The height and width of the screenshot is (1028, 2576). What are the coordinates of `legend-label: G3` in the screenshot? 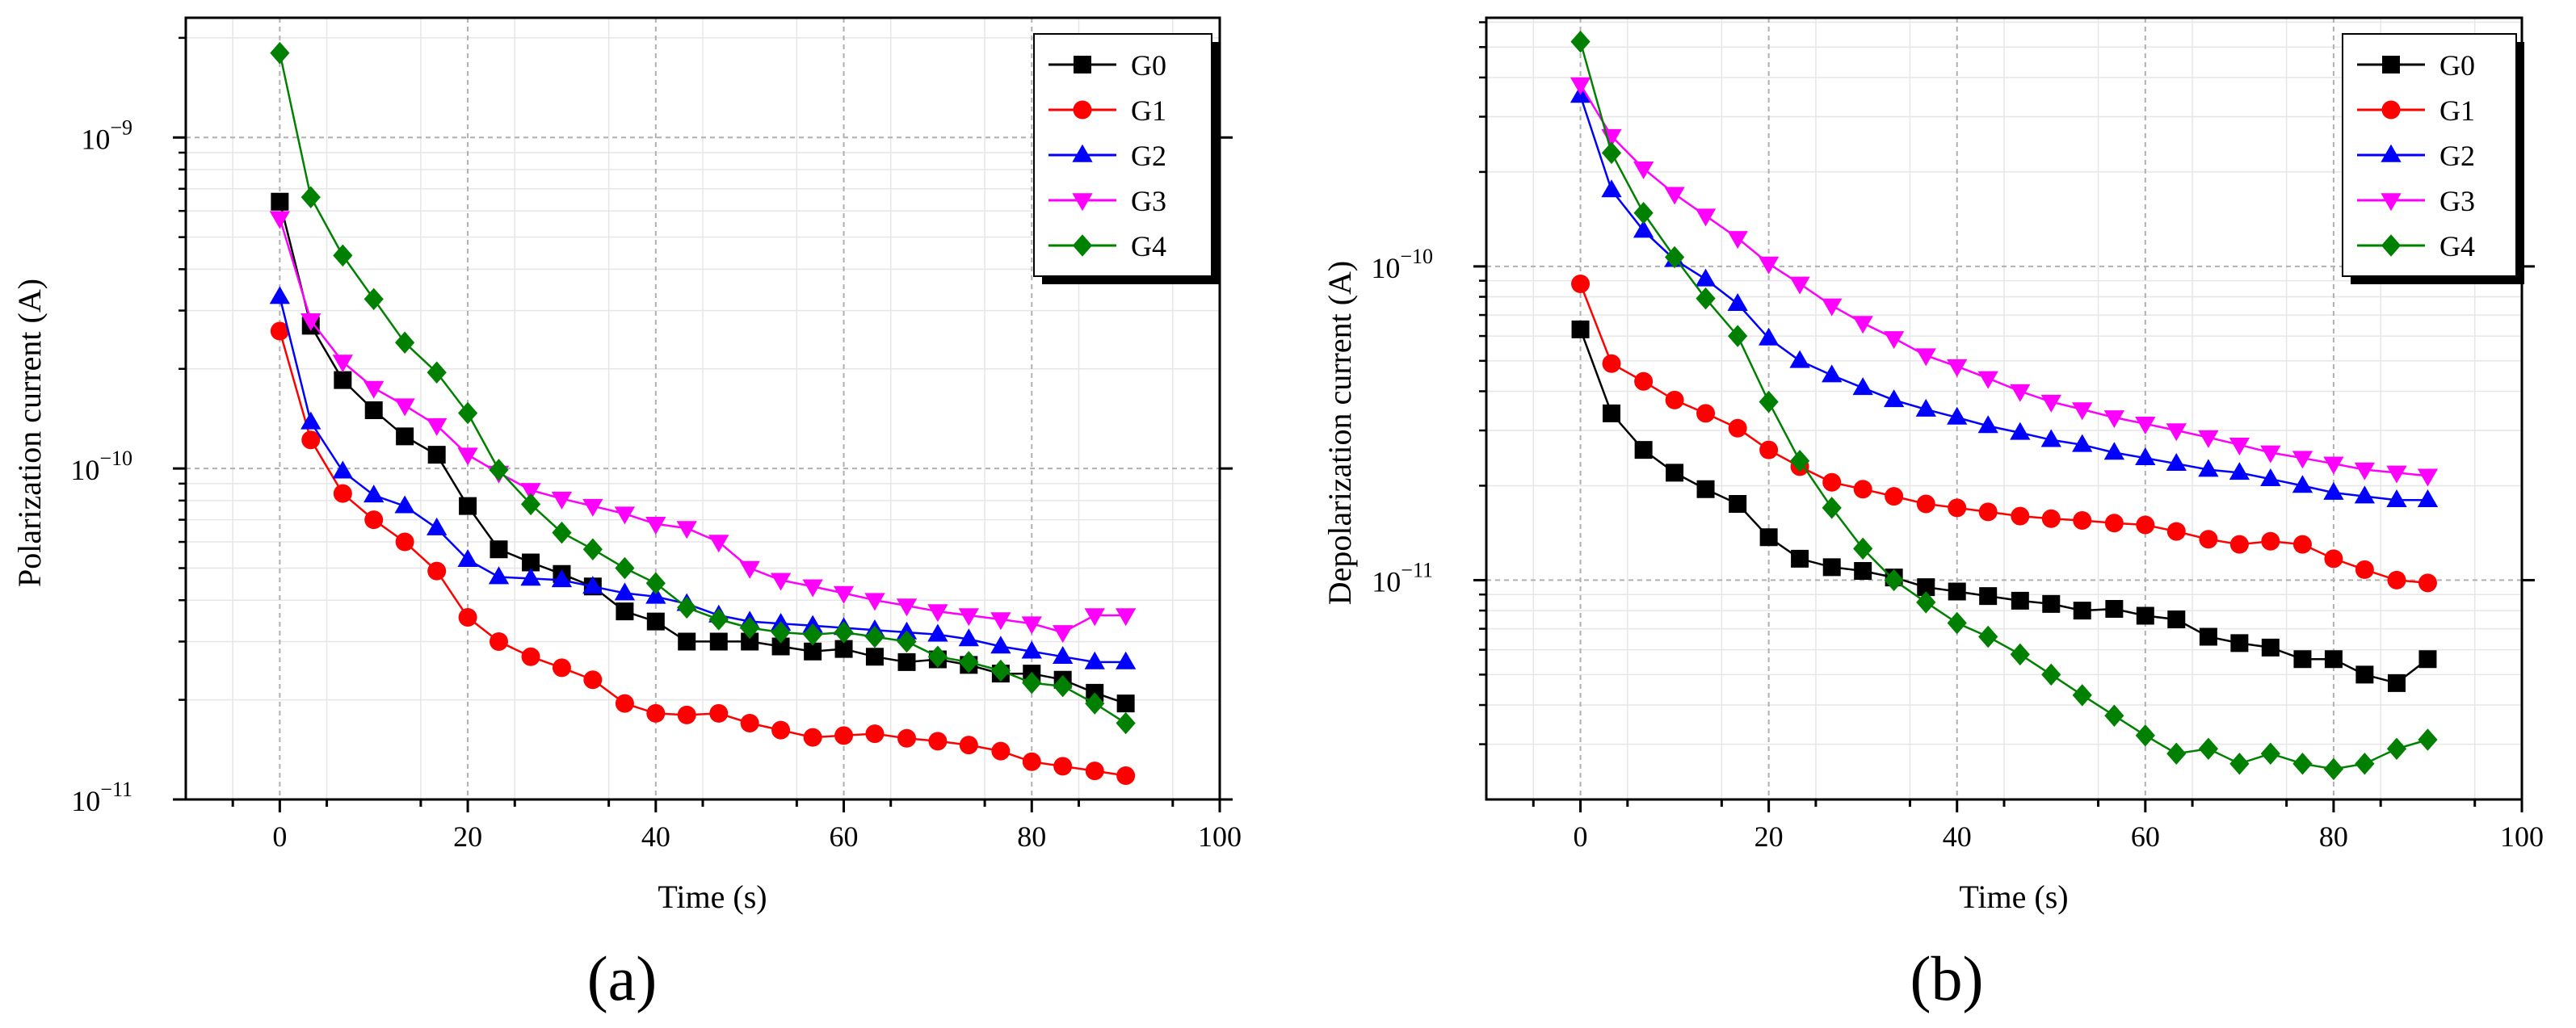 It's located at (2457, 201).